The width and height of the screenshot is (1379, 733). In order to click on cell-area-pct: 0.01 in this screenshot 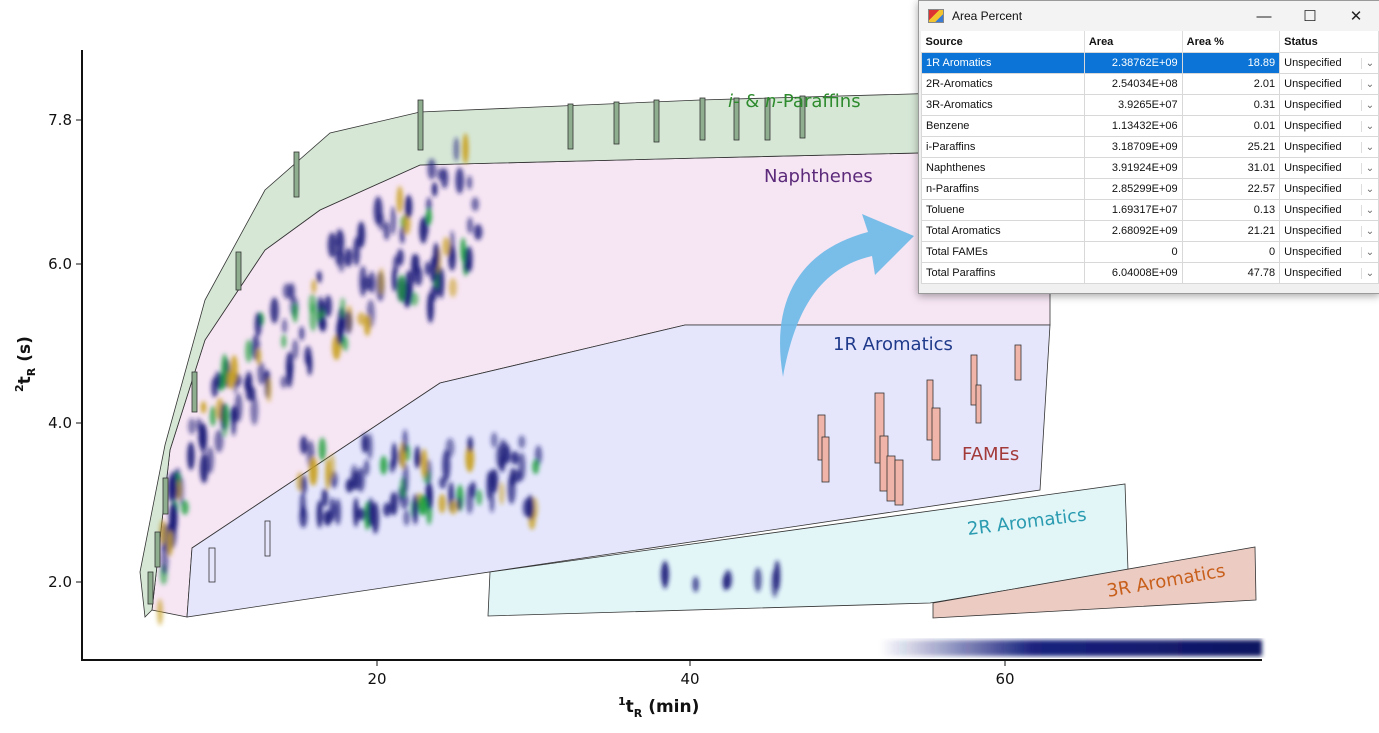, I will do `click(1231, 126)`.